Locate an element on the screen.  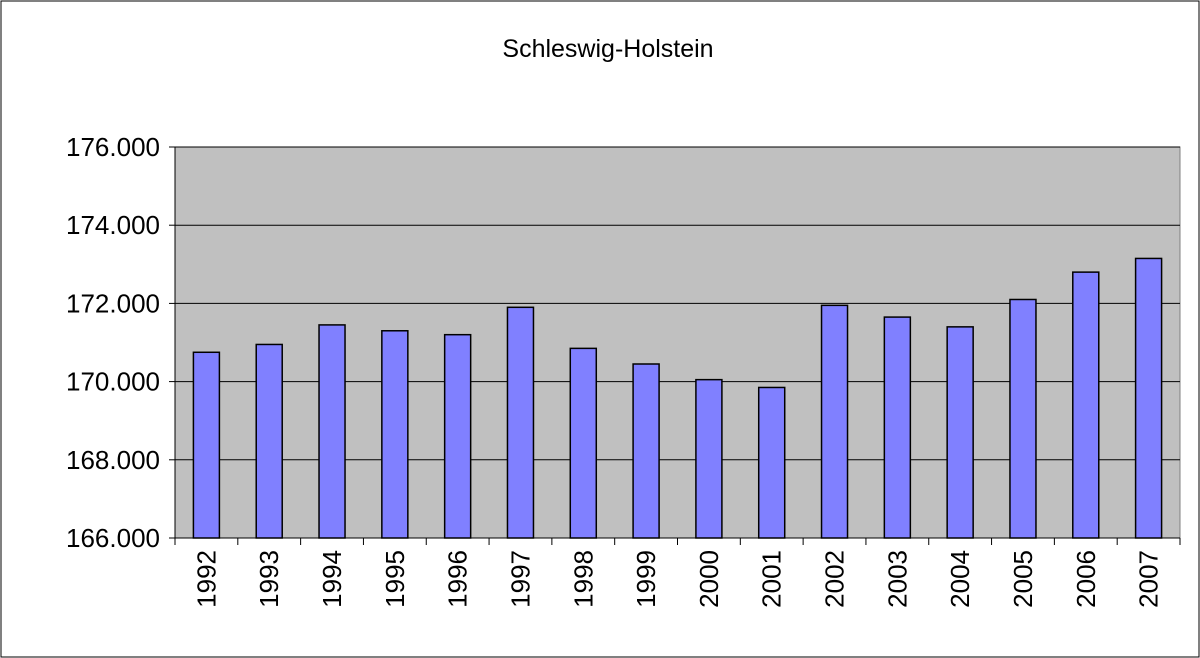
y-tick-label: 174.000 is located at coordinates (113, 225).